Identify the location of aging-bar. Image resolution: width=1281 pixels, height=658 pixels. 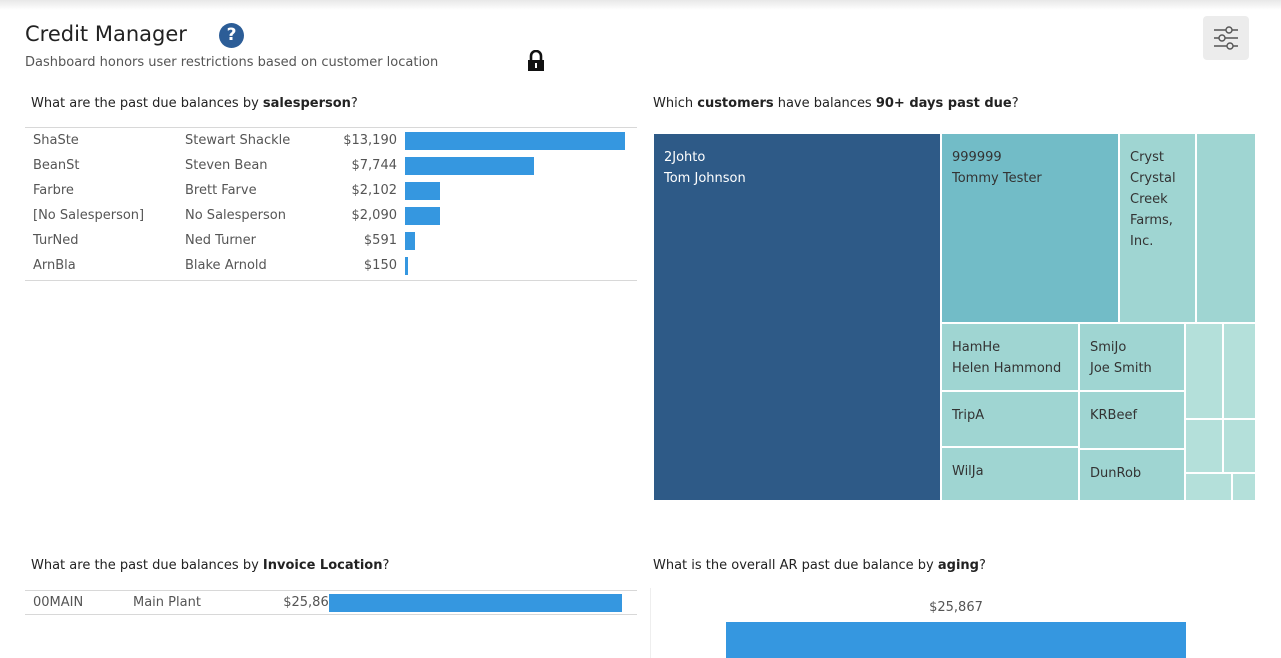
(956, 640).